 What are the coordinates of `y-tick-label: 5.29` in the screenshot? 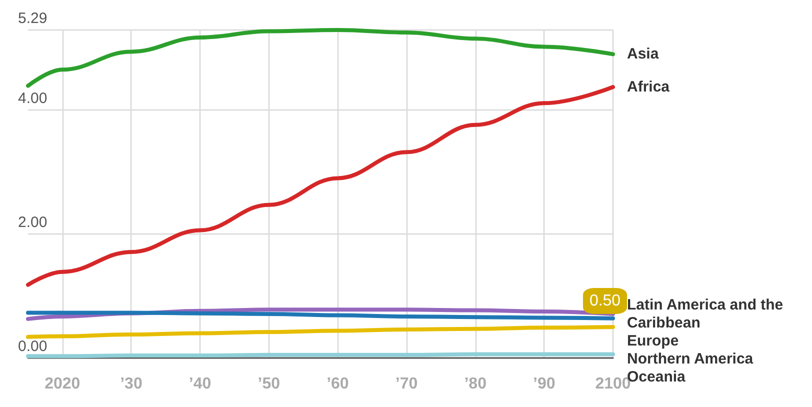 It's located at (33, 18).